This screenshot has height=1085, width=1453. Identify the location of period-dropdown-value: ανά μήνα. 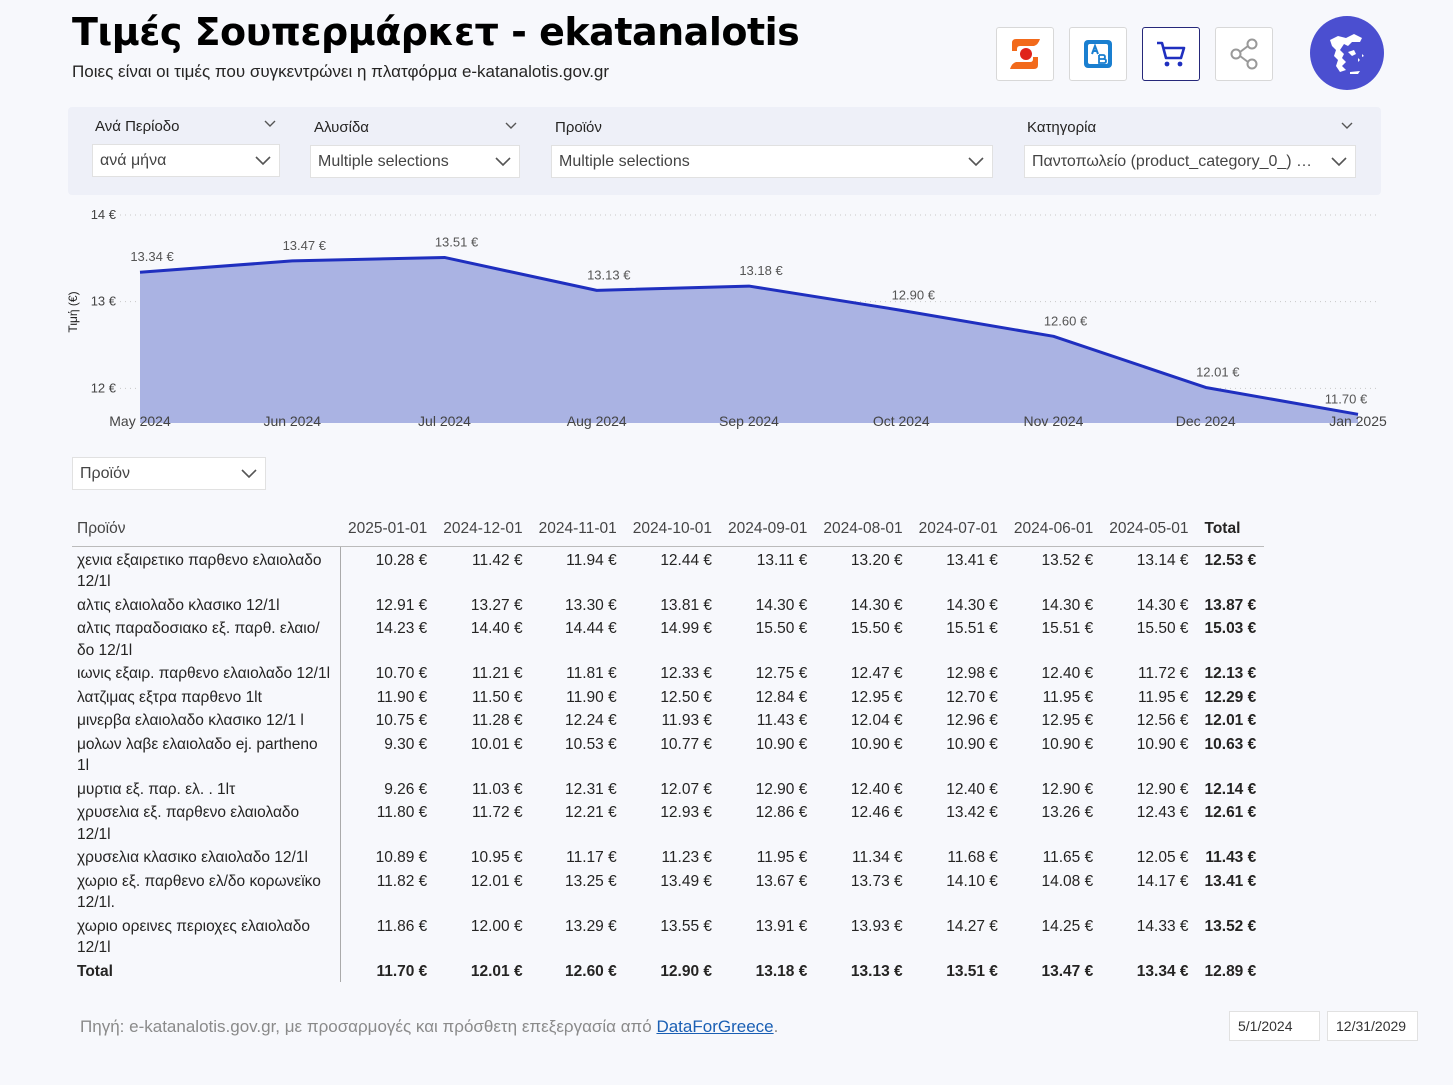
(133, 160).